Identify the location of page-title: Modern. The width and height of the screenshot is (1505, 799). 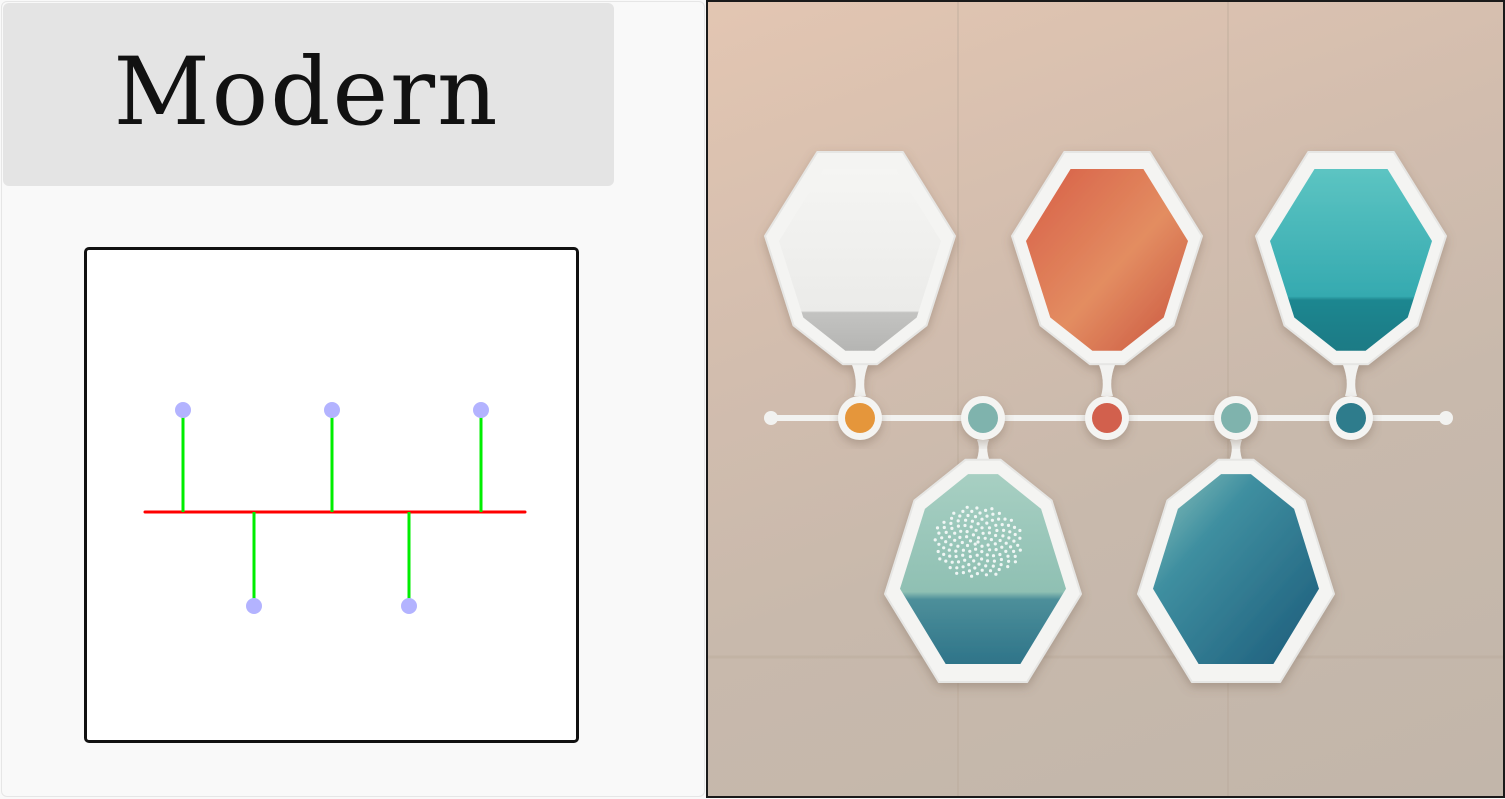
(306, 92).